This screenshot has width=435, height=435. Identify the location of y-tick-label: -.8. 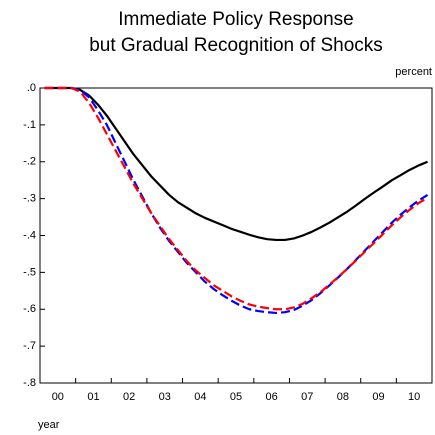
(29, 383).